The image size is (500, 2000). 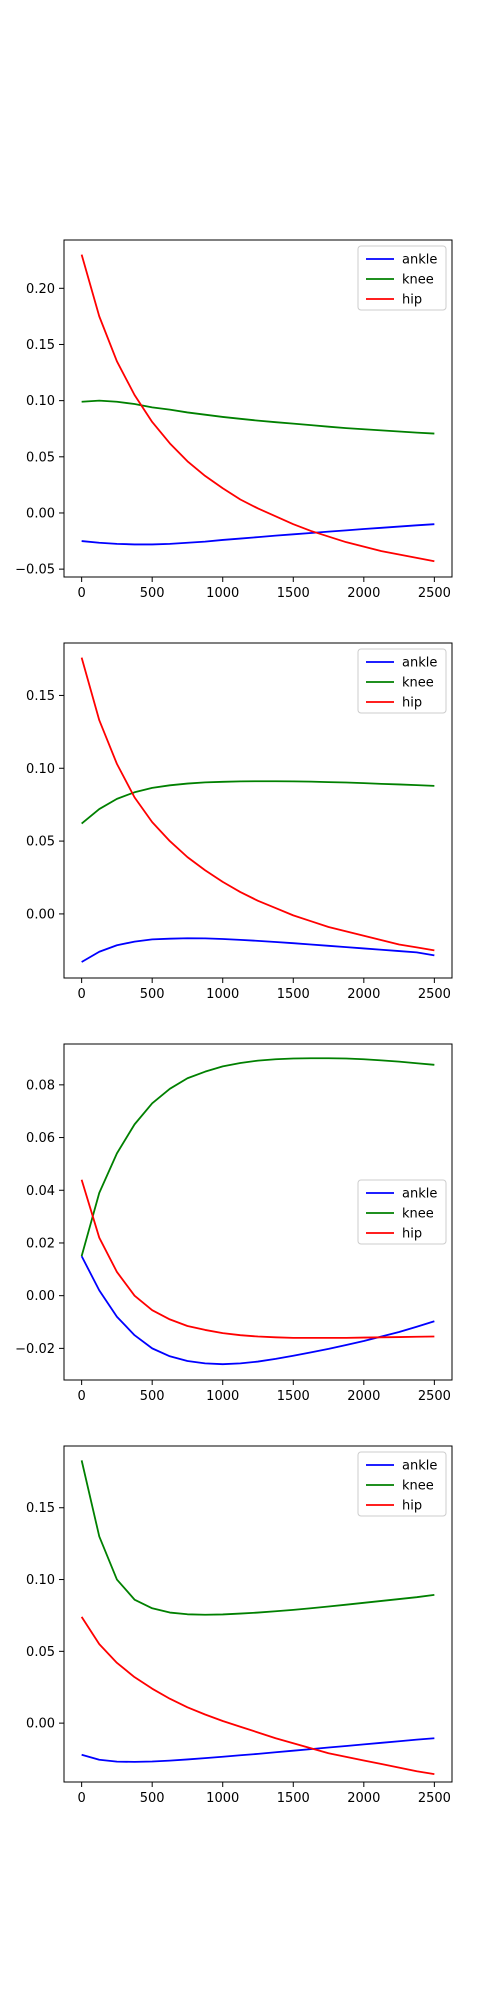 I want to click on y-tick-label: 0.04, so click(x=40, y=1191).